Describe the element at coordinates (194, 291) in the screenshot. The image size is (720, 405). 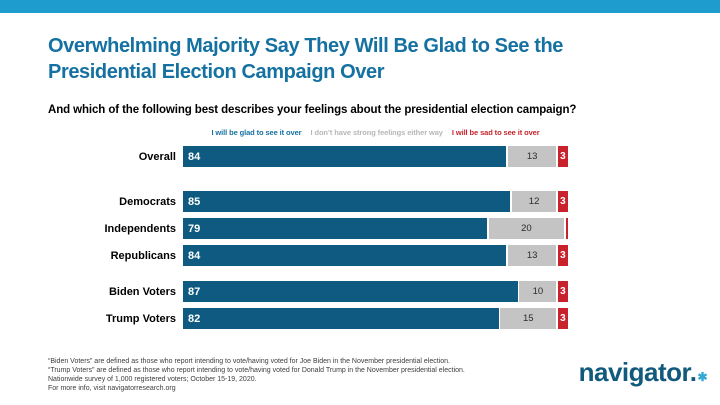
I see `value-label: 87` at that location.